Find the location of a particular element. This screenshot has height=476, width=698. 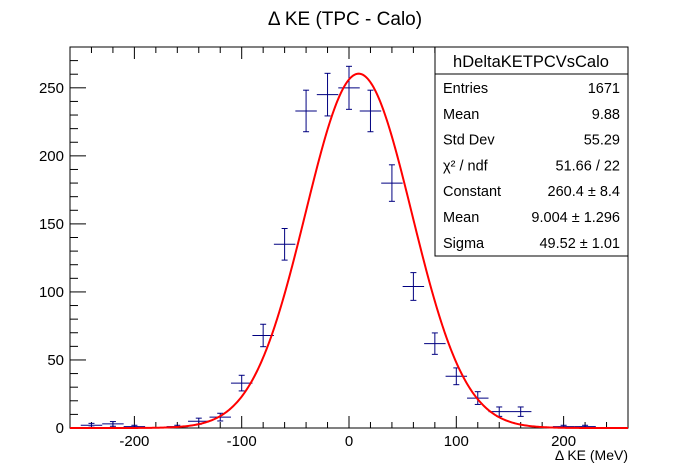

stats-row-label: Sigma is located at coordinates (464, 244).